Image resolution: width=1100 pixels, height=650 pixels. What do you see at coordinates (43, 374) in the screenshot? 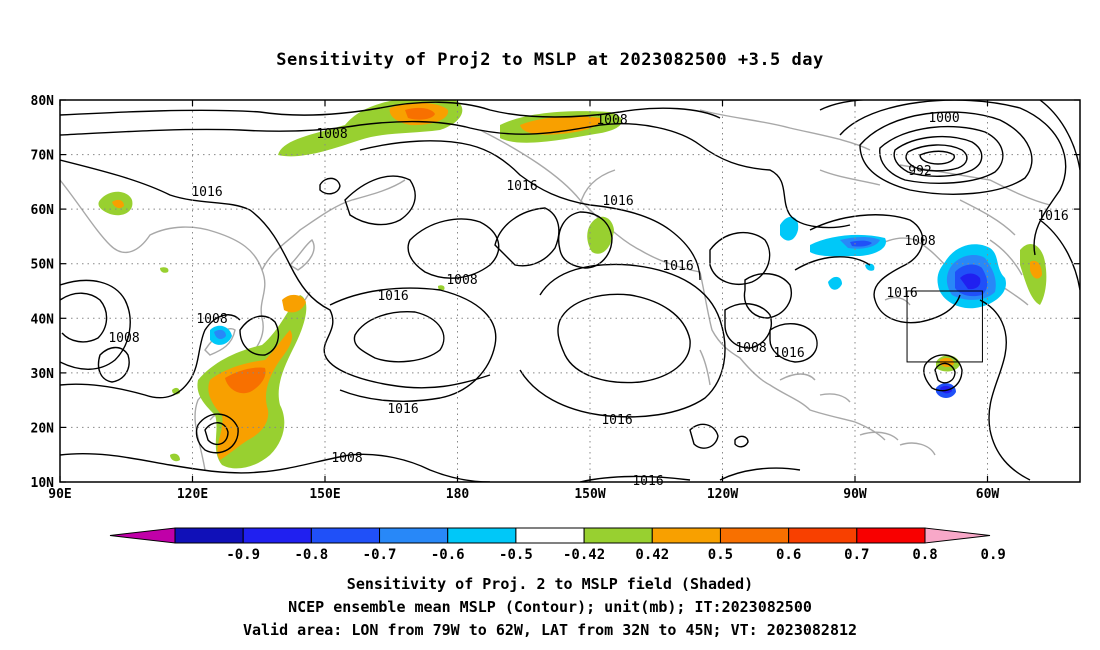
I see `lat-tick-label: 30N` at bounding box center [43, 374].